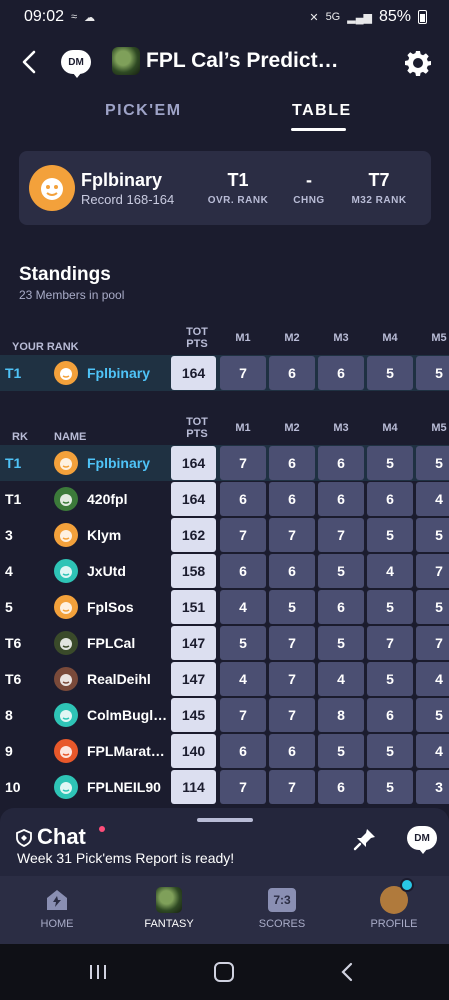 This screenshot has width=449, height=1000. What do you see at coordinates (390, 428) in the screenshot?
I see `matchday-header: M4` at bounding box center [390, 428].